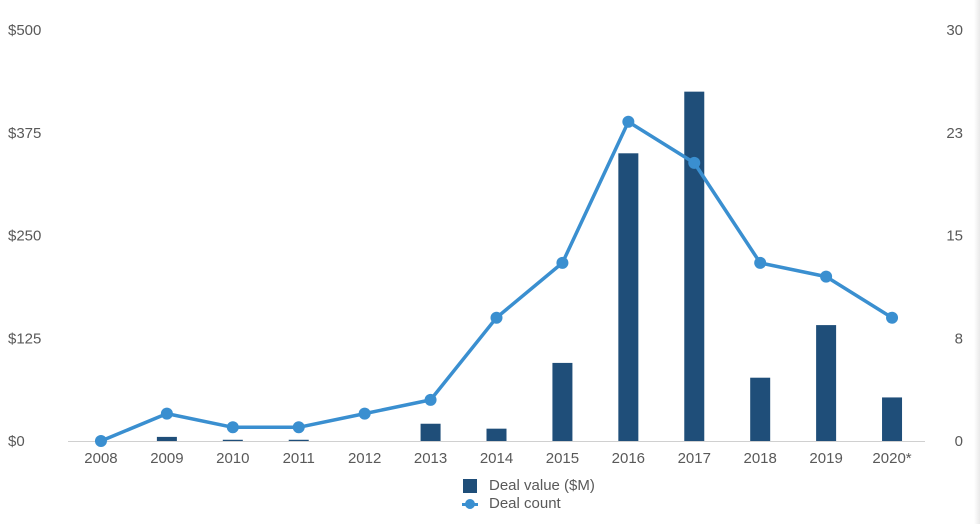  What do you see at coordinates (959, 441) in the screenshot?
I see `y-right-tick-label: 0` at bounding box center [959, 441].